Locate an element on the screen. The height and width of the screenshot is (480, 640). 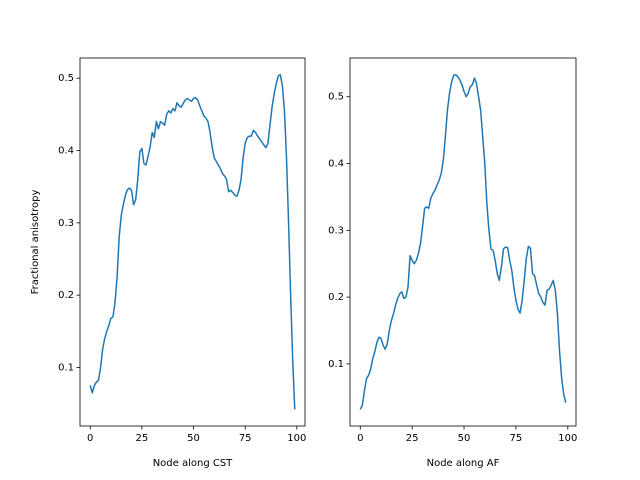
y-axis-label: Fractional anisotropy is located at coordinates (35, 242).